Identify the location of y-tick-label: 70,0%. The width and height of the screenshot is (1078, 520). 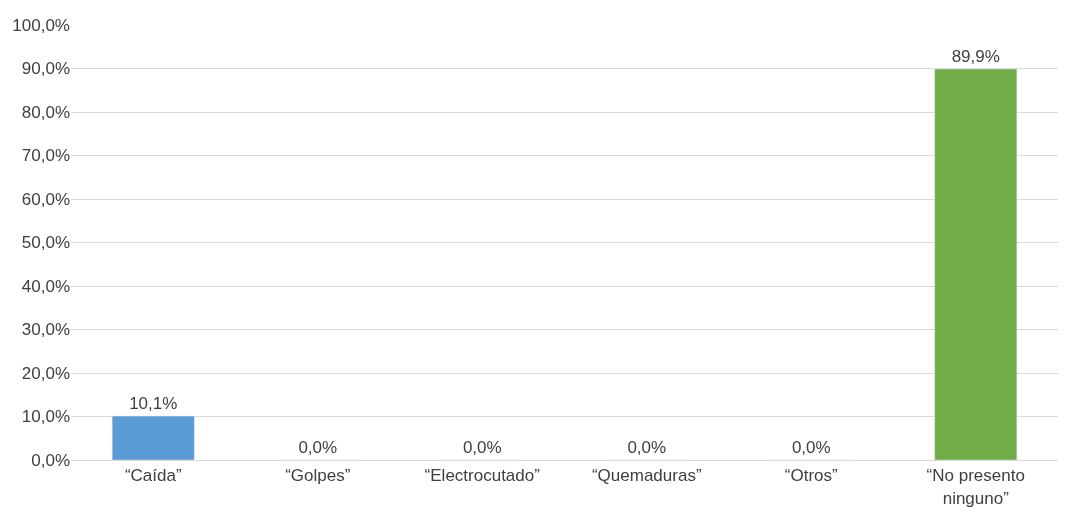
(45, 156).